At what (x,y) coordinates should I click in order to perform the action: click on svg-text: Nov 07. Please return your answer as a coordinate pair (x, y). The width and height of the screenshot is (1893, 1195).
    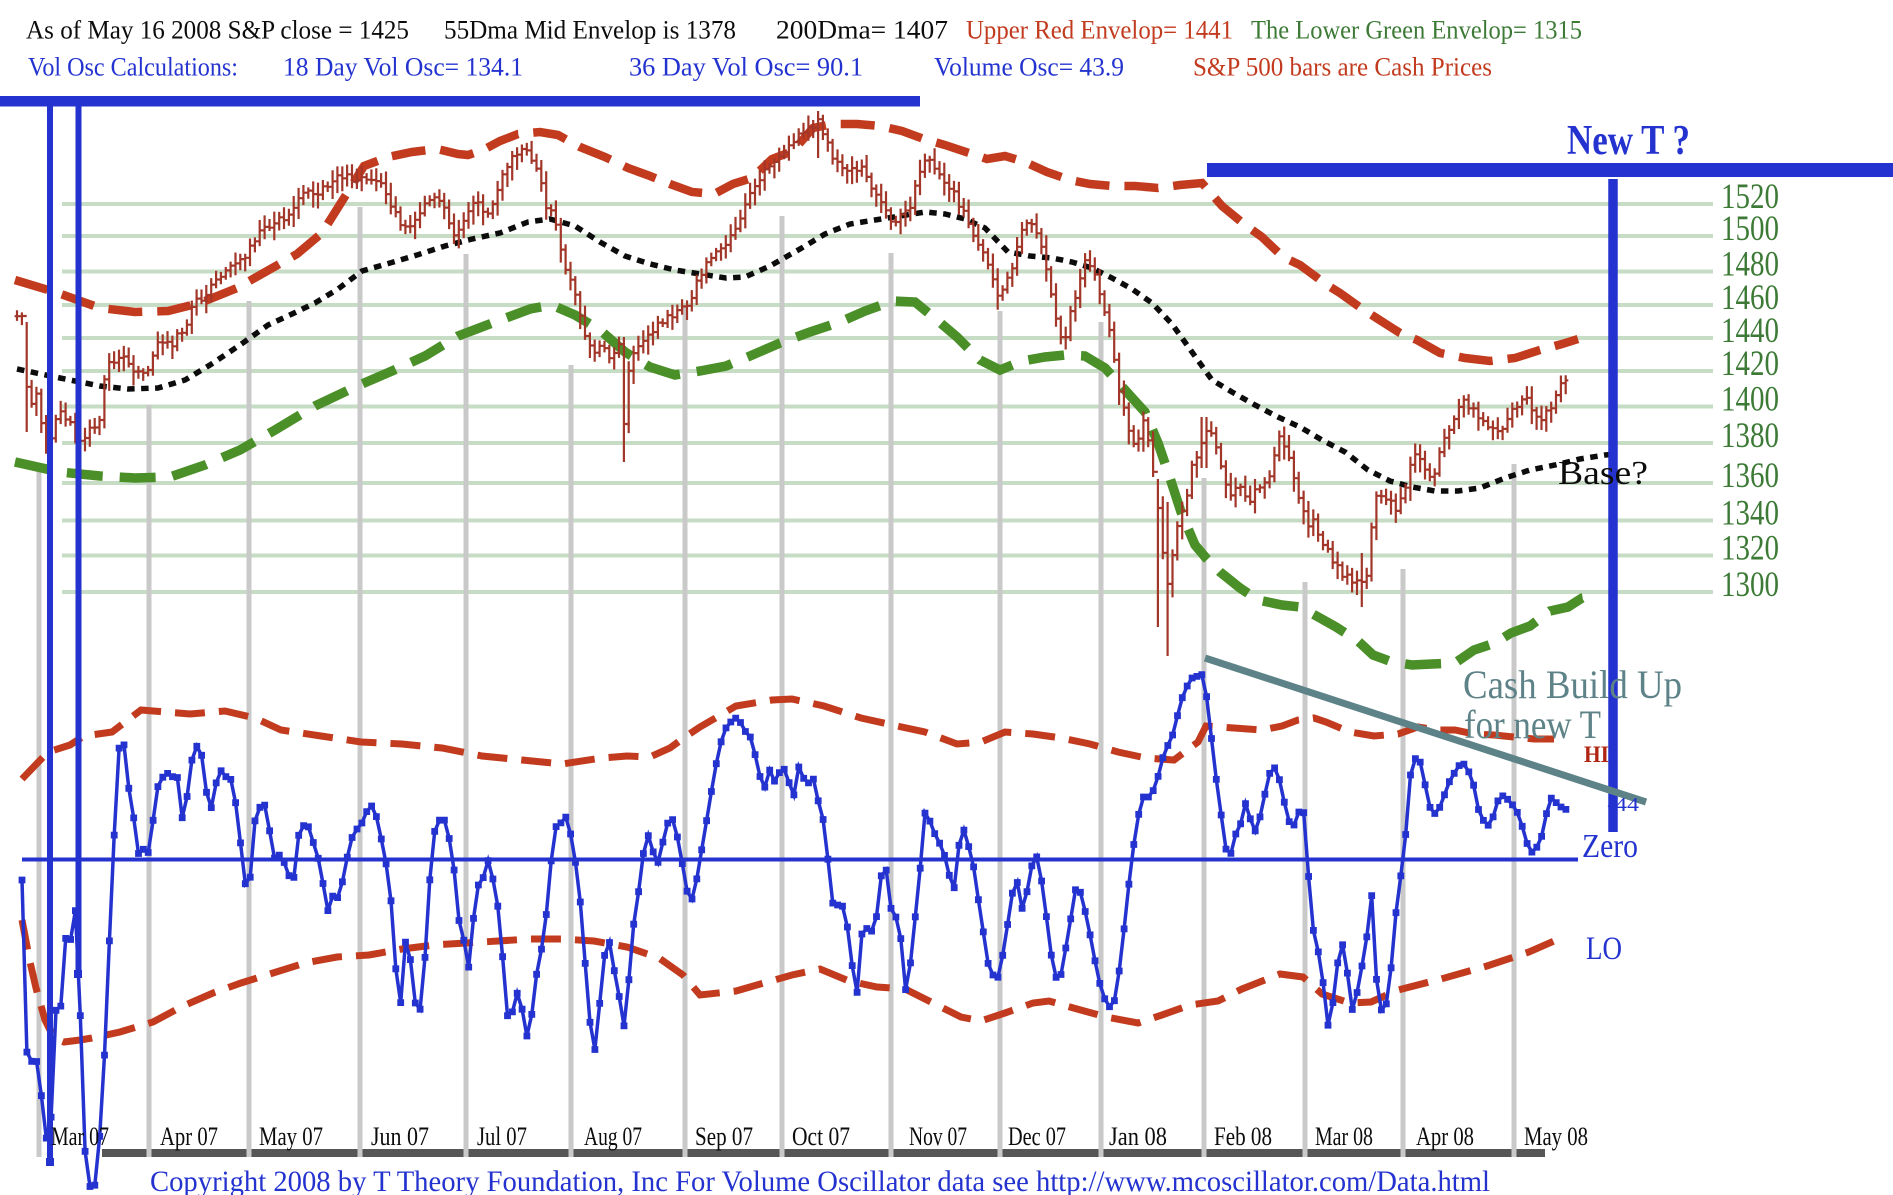
    Looking at the image, I should click on (938, 1136).